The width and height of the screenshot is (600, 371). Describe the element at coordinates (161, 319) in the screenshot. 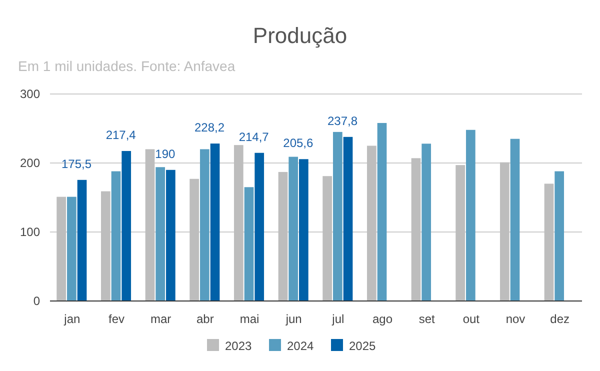

I see `x-tick-label: mar` at that location.